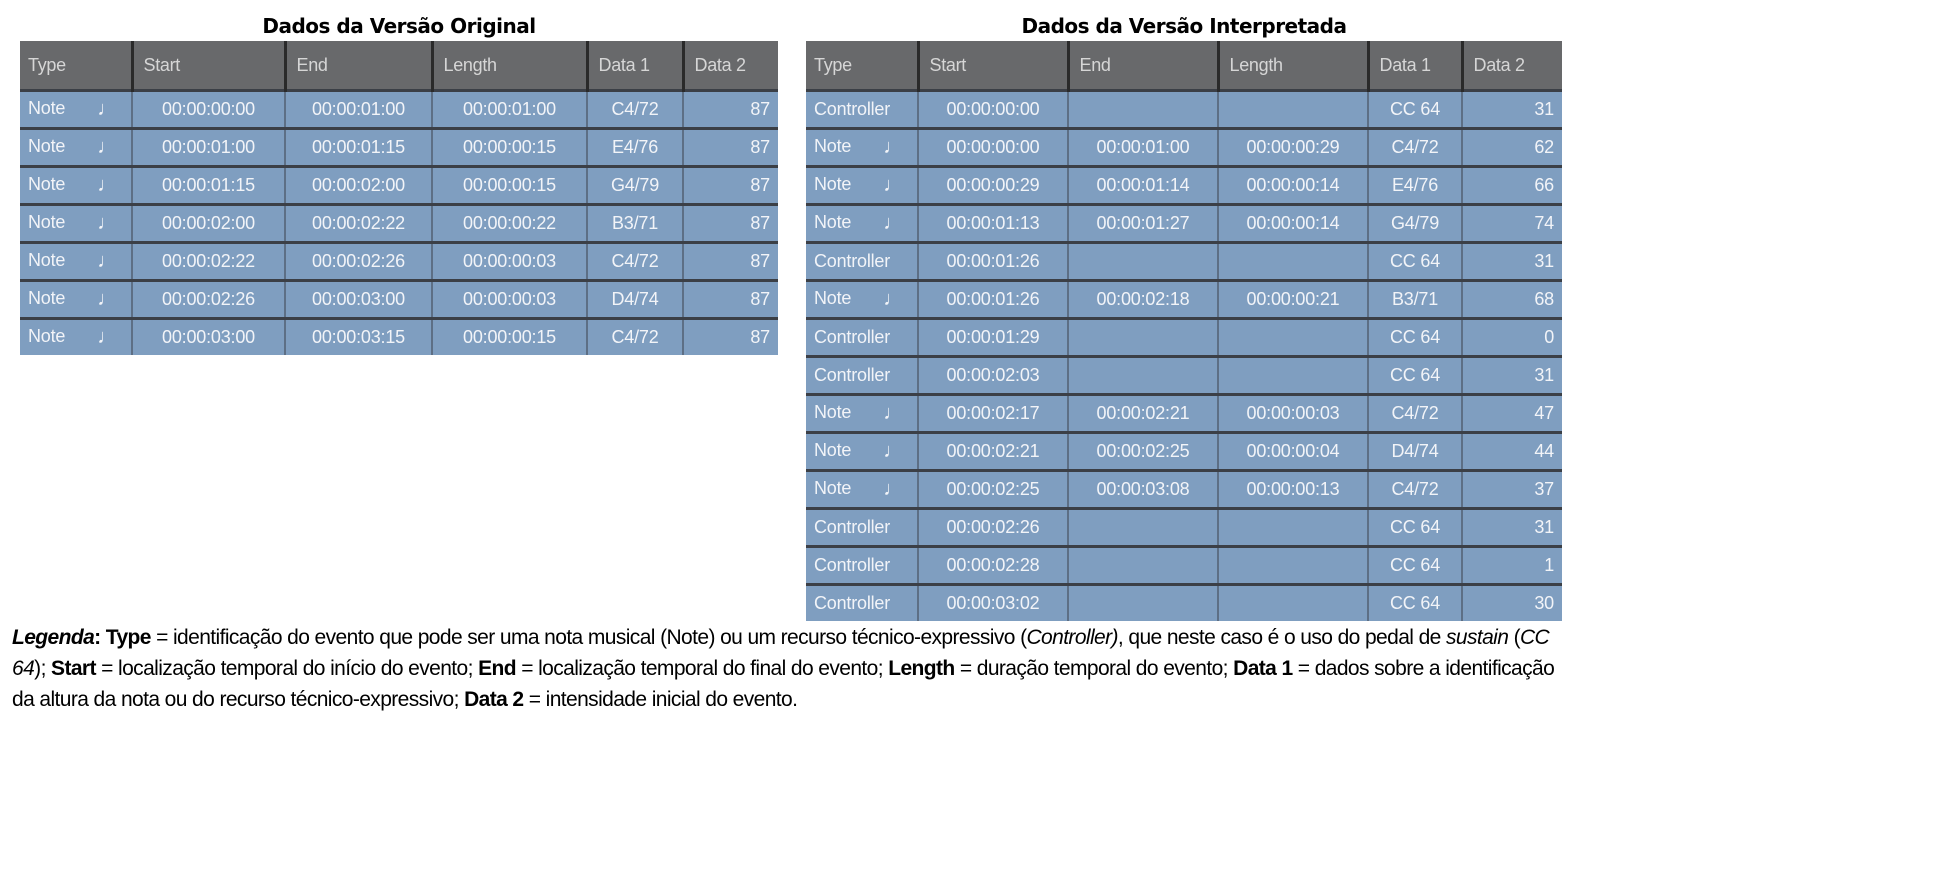 This screenshot has height=894, width=1936. What do you see at coordinates (1511, 299) in the screenshot?
I see `cell-data2: 68` at bounding box center [1511, 299].